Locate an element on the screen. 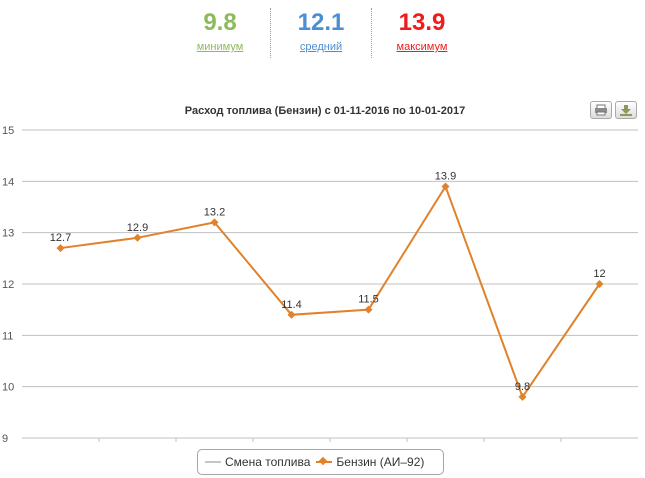 This screenshot has height=478, width=645. data-label: 9.8 is located at coordinates (522, 387).